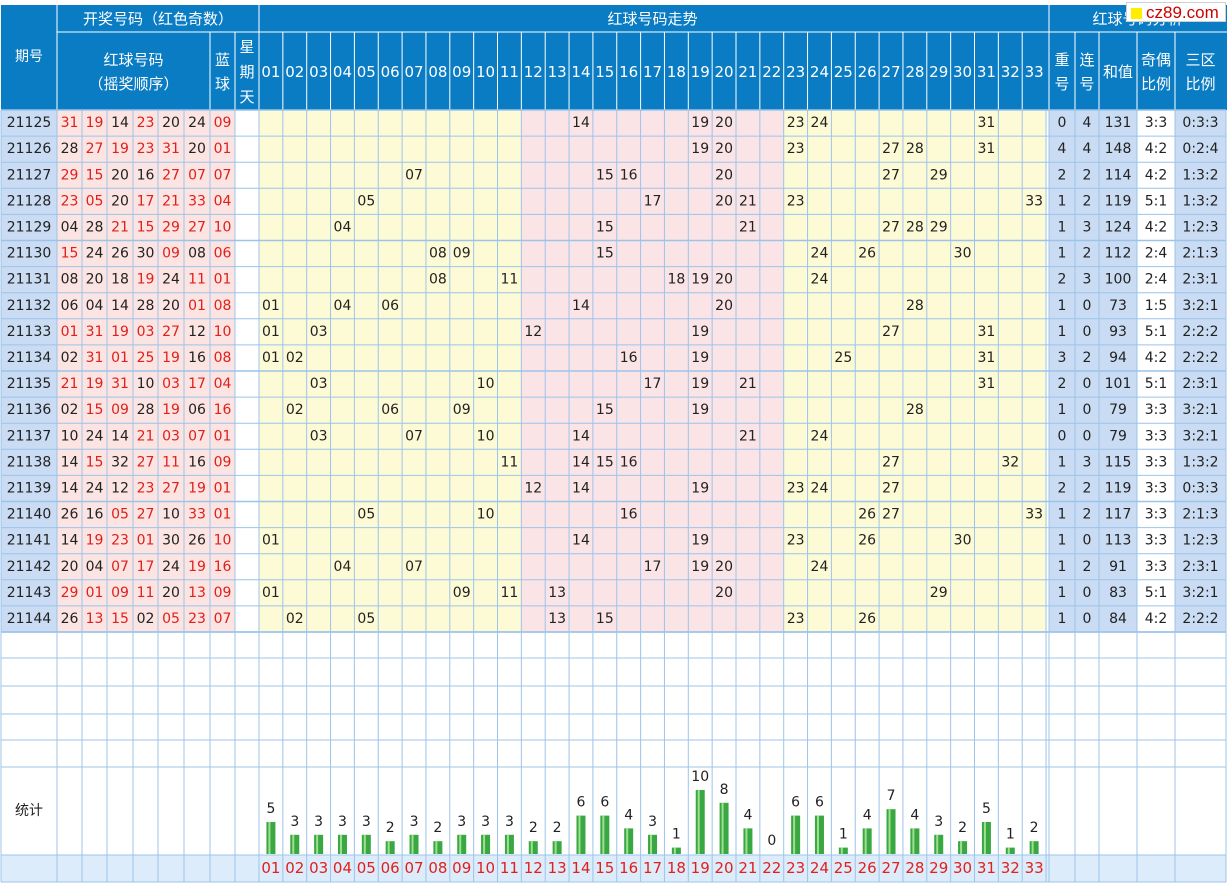 The width and height of the screenshot is (1228, 886). Describe the element at coordinates (146, 384) in the screenshot. I see `red-ball: 10` at that location.